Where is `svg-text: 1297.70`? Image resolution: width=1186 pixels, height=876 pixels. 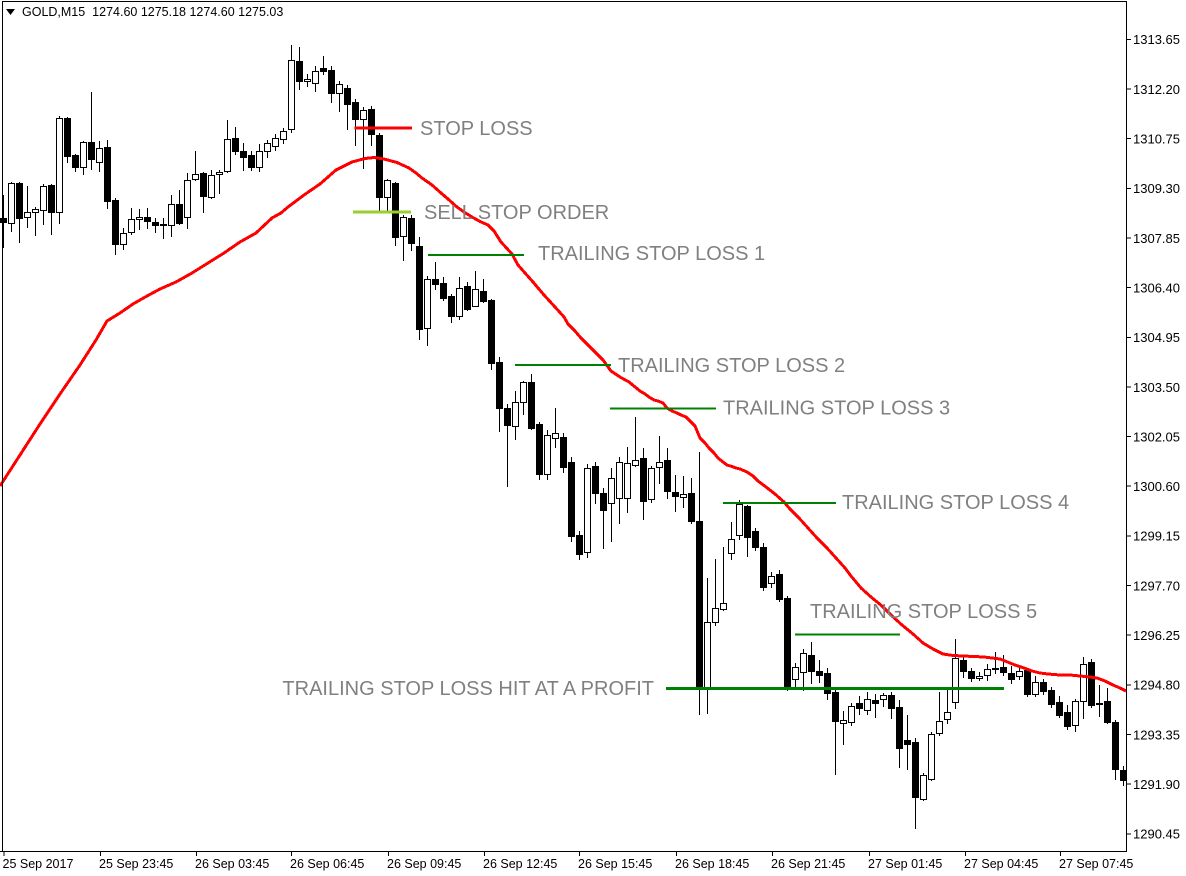 svg-text: 1297.70 is located at coordinates (1156, 585).